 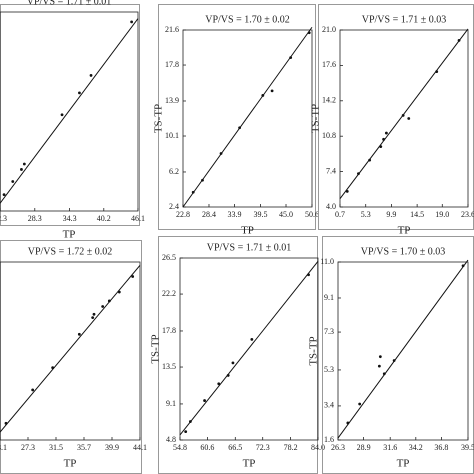 I want to click on y-tick-label: 13.9, so click(x=172, y=100).